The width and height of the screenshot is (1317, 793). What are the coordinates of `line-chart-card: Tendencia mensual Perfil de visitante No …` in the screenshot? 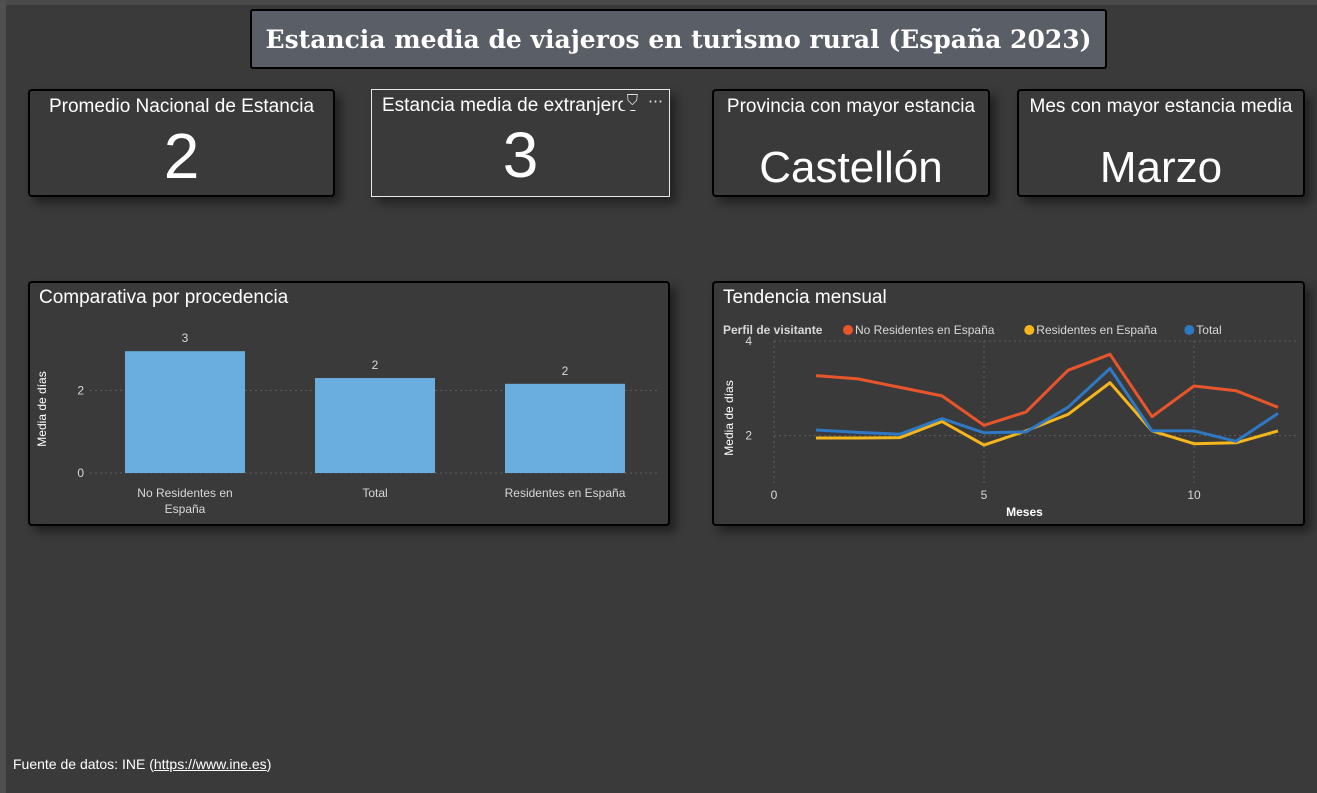 It's located at (1008, 403).